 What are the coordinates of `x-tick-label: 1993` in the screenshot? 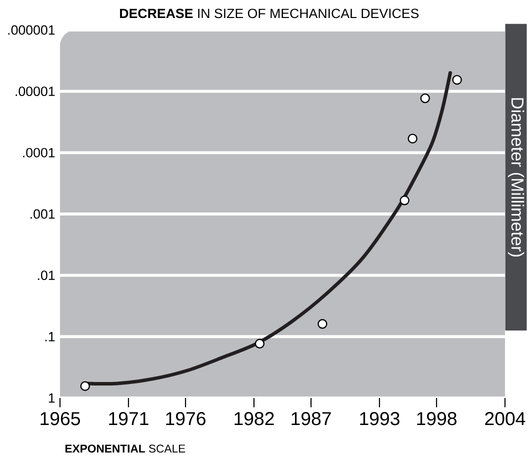 It's located at (380, 419).